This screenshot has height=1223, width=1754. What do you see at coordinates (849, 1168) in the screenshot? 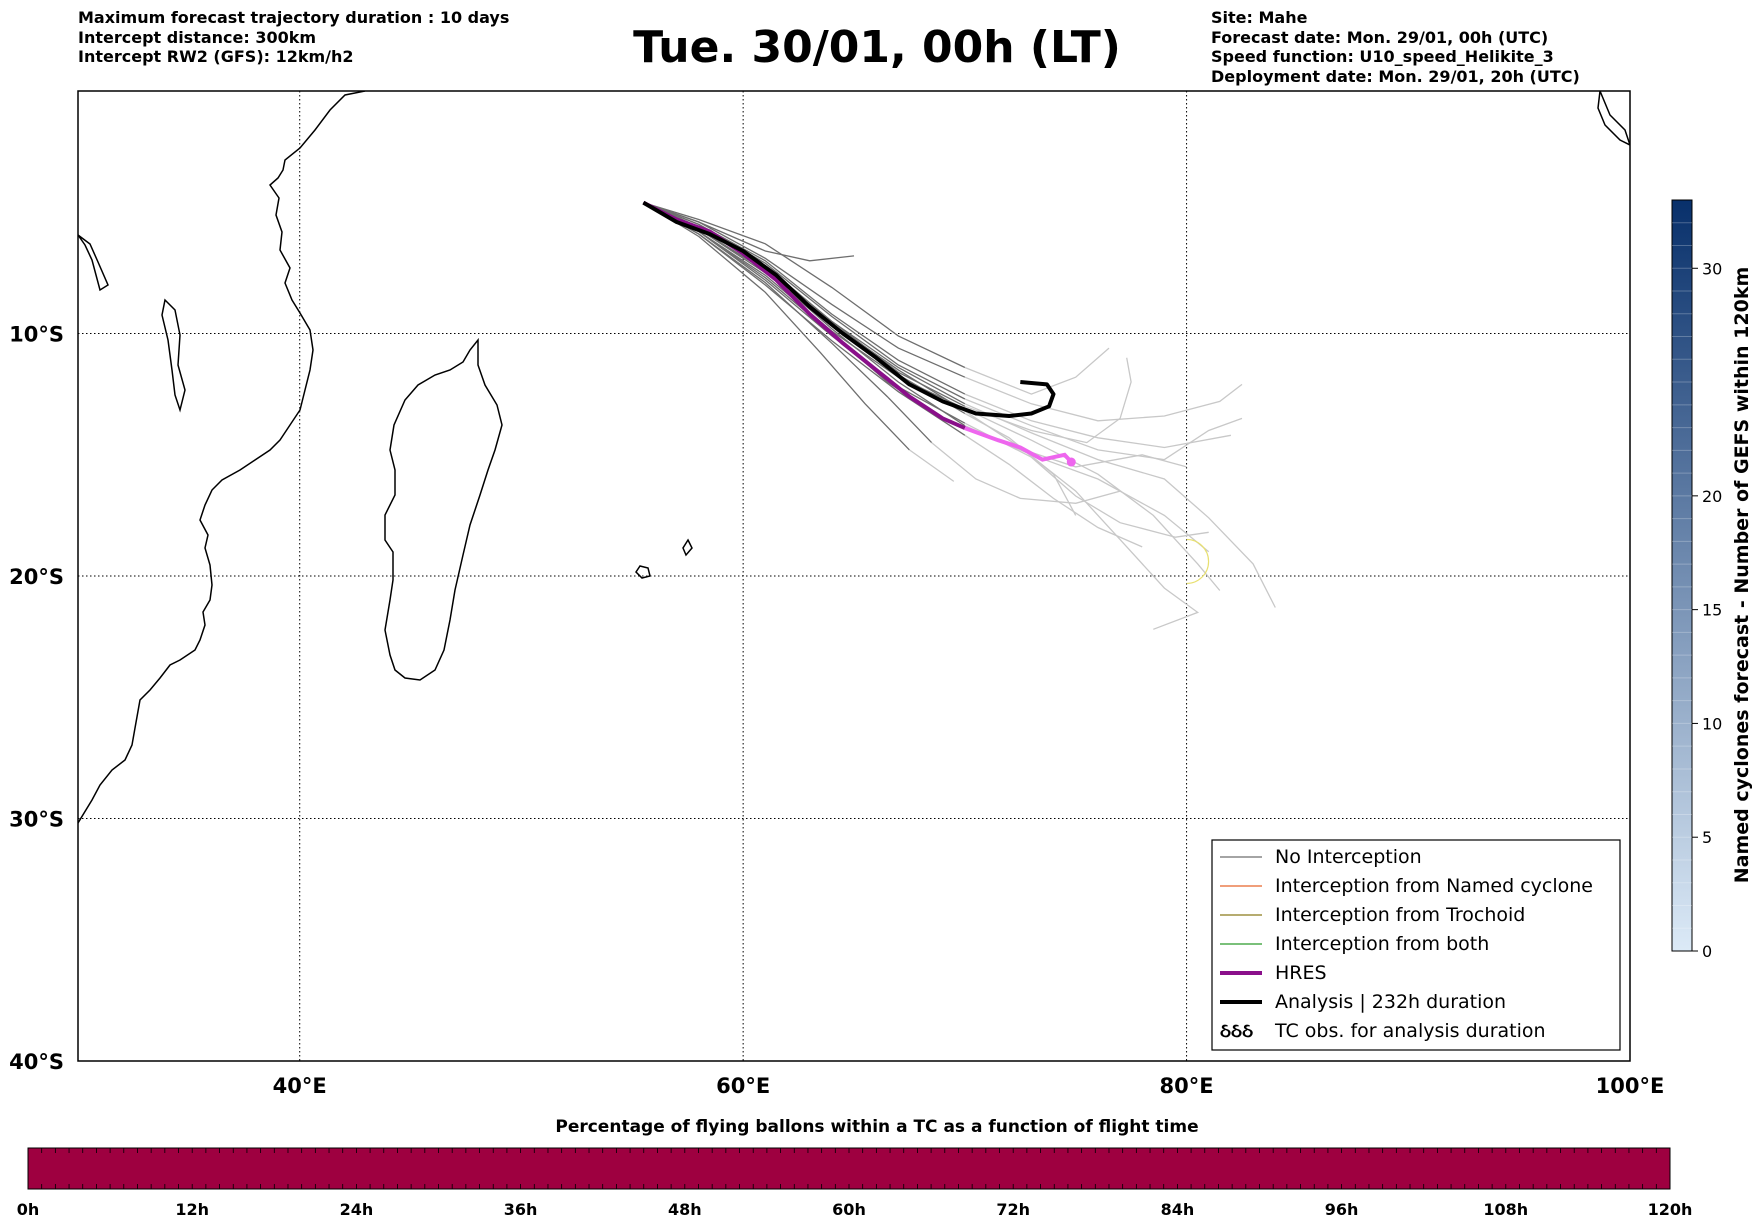
I see `flight-time-bar-fill` at bounding box center [849, 1168].